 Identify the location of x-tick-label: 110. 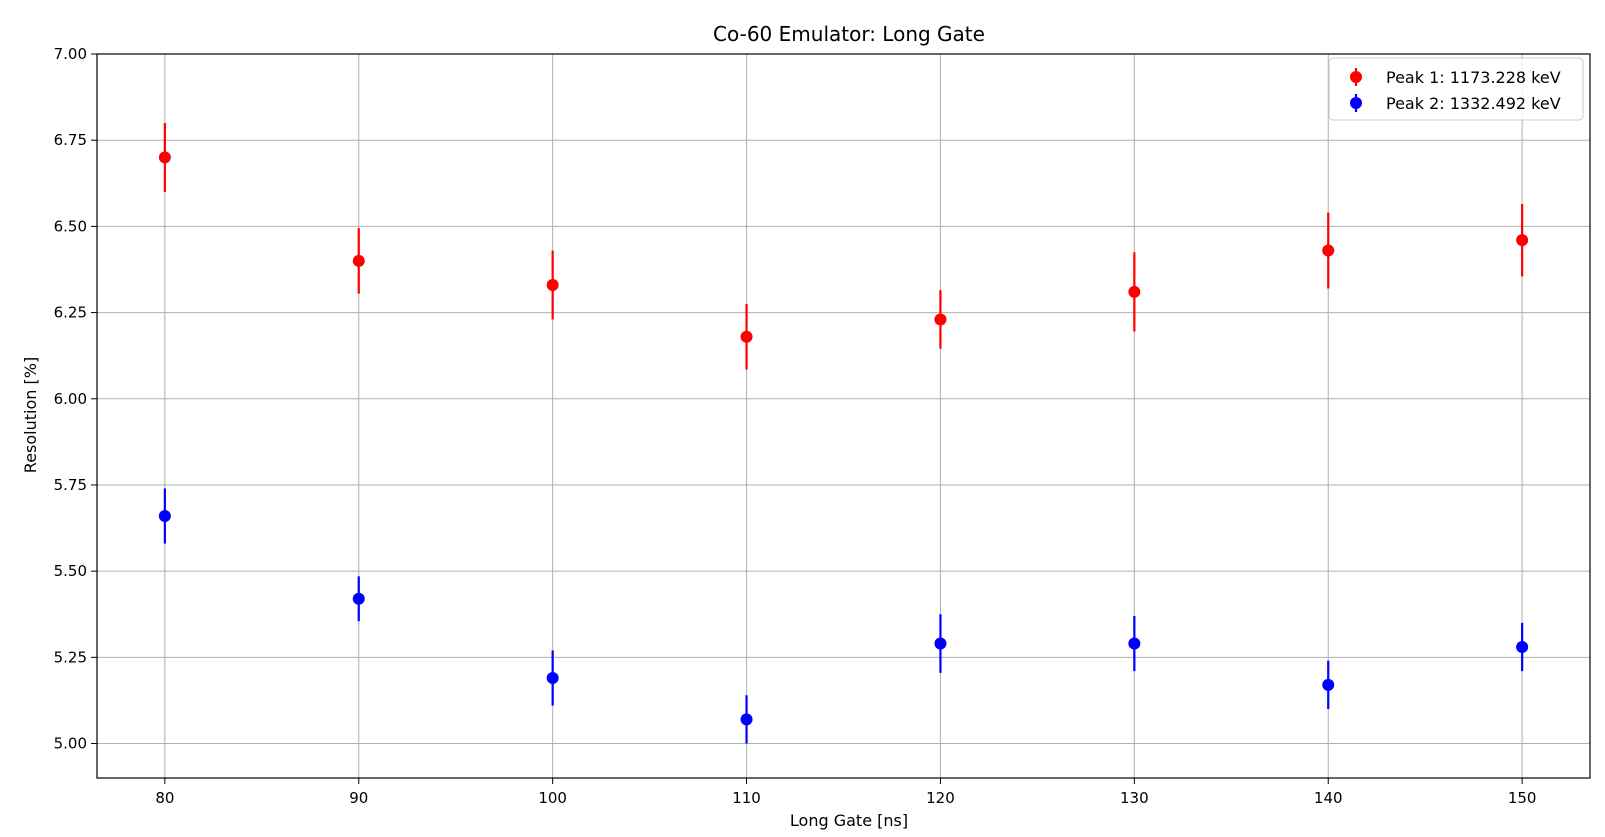
(746, 798).